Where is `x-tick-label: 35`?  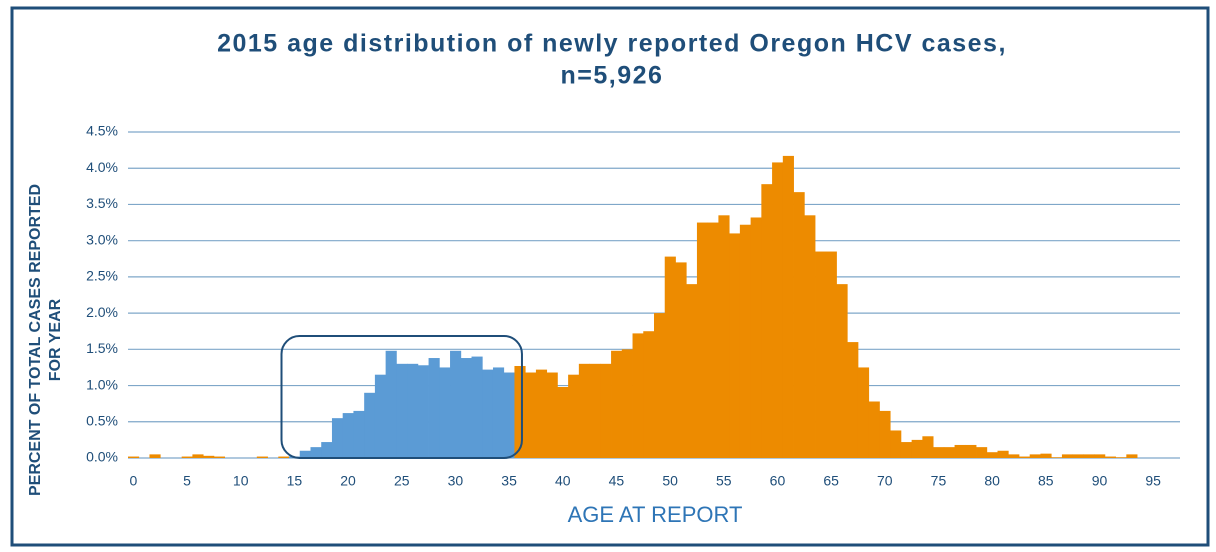
x-tick-label: 35 is located at coordinates (509, 481).